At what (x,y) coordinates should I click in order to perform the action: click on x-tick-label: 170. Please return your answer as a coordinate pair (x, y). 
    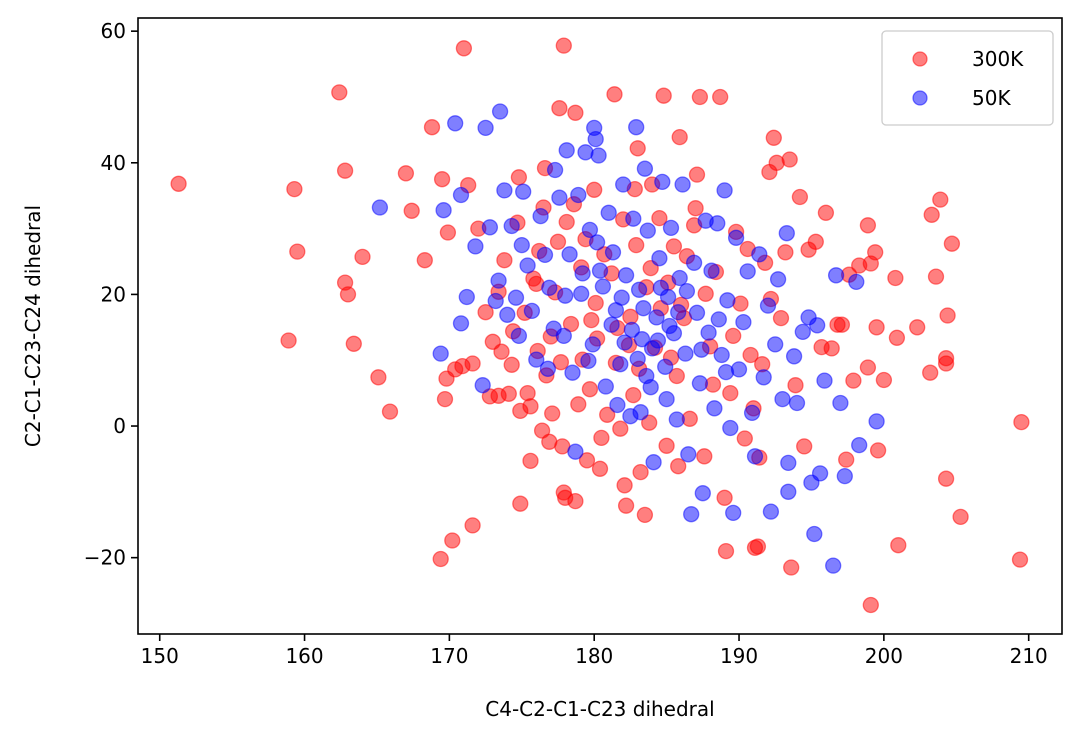
    Looking at the image, I should click on (449, 656).